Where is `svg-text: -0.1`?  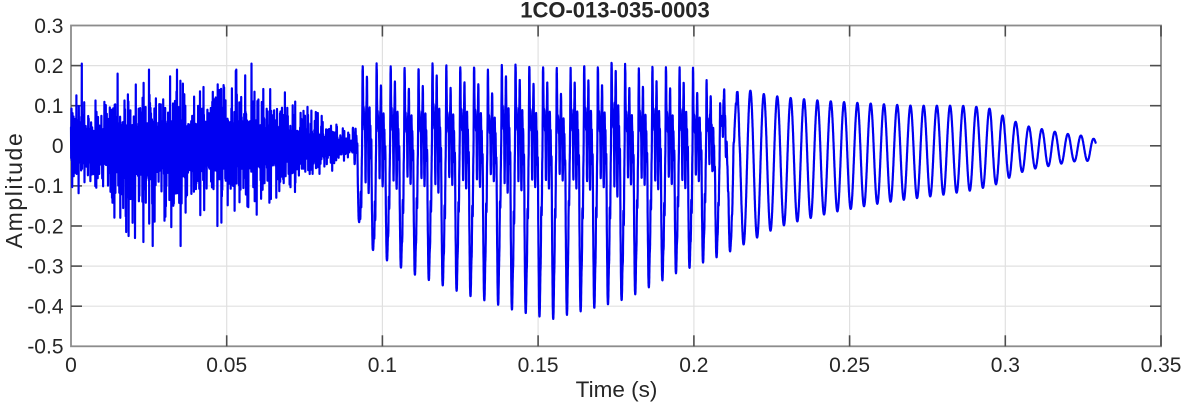
svg-text: -0.1 is located at coordinates (45, 186).